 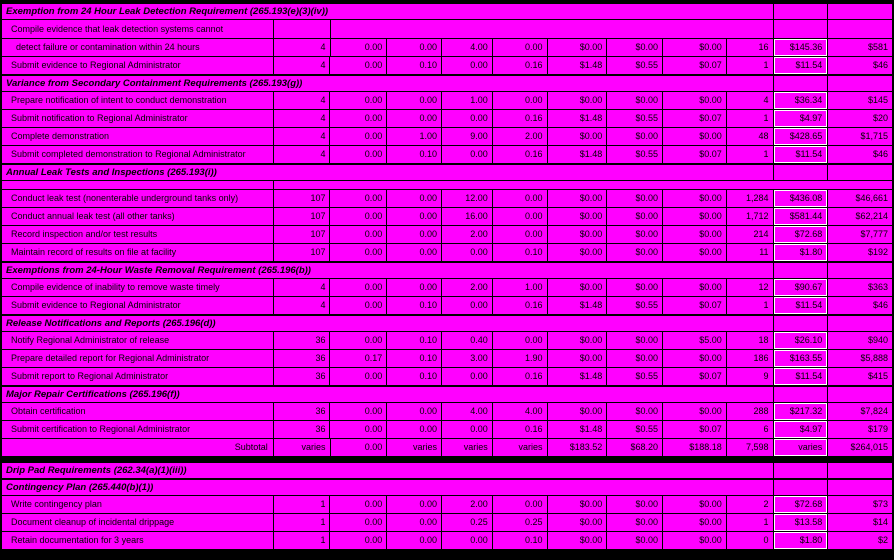 I want to click on cell-value: $1.80, so click(x=800, y=540).